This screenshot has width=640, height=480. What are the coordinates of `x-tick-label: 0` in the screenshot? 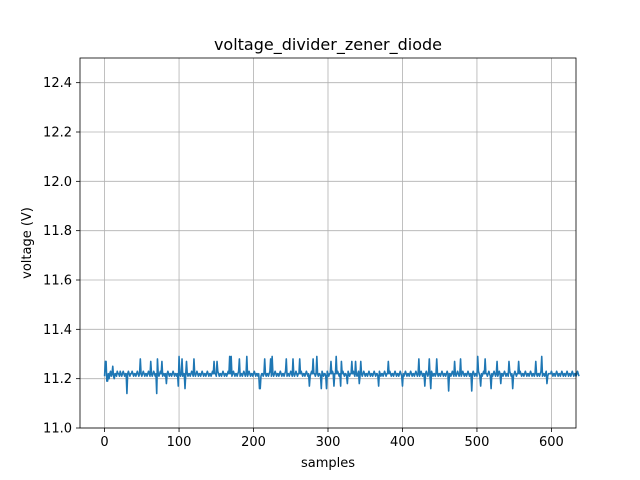 It's located at (104, 442).